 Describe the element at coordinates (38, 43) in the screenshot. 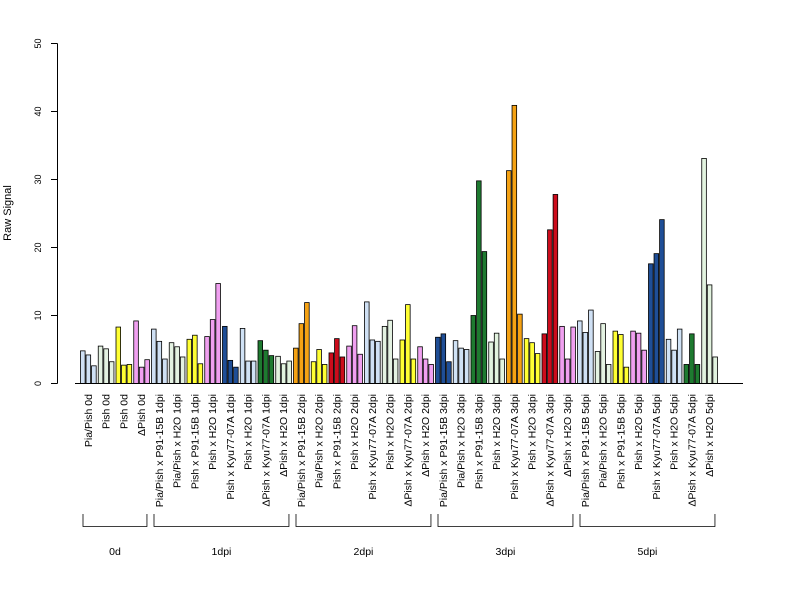

I see `y-tick-label: 50` at that location.